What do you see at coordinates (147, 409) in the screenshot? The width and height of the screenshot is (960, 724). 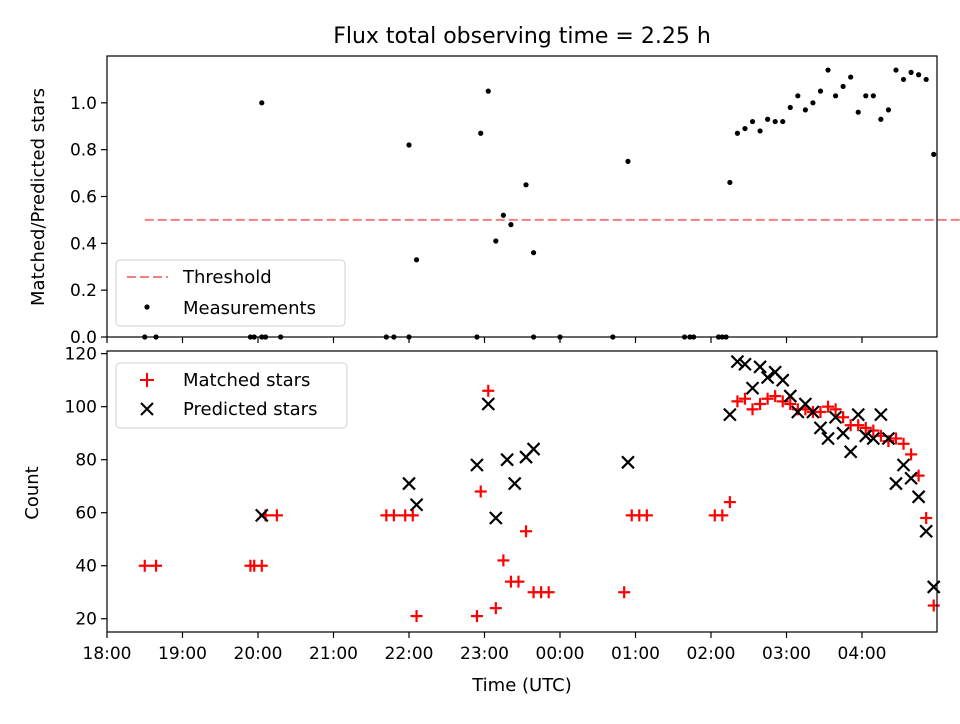 I see `legend-predicted-swatch` at bounding box center [147, 409].